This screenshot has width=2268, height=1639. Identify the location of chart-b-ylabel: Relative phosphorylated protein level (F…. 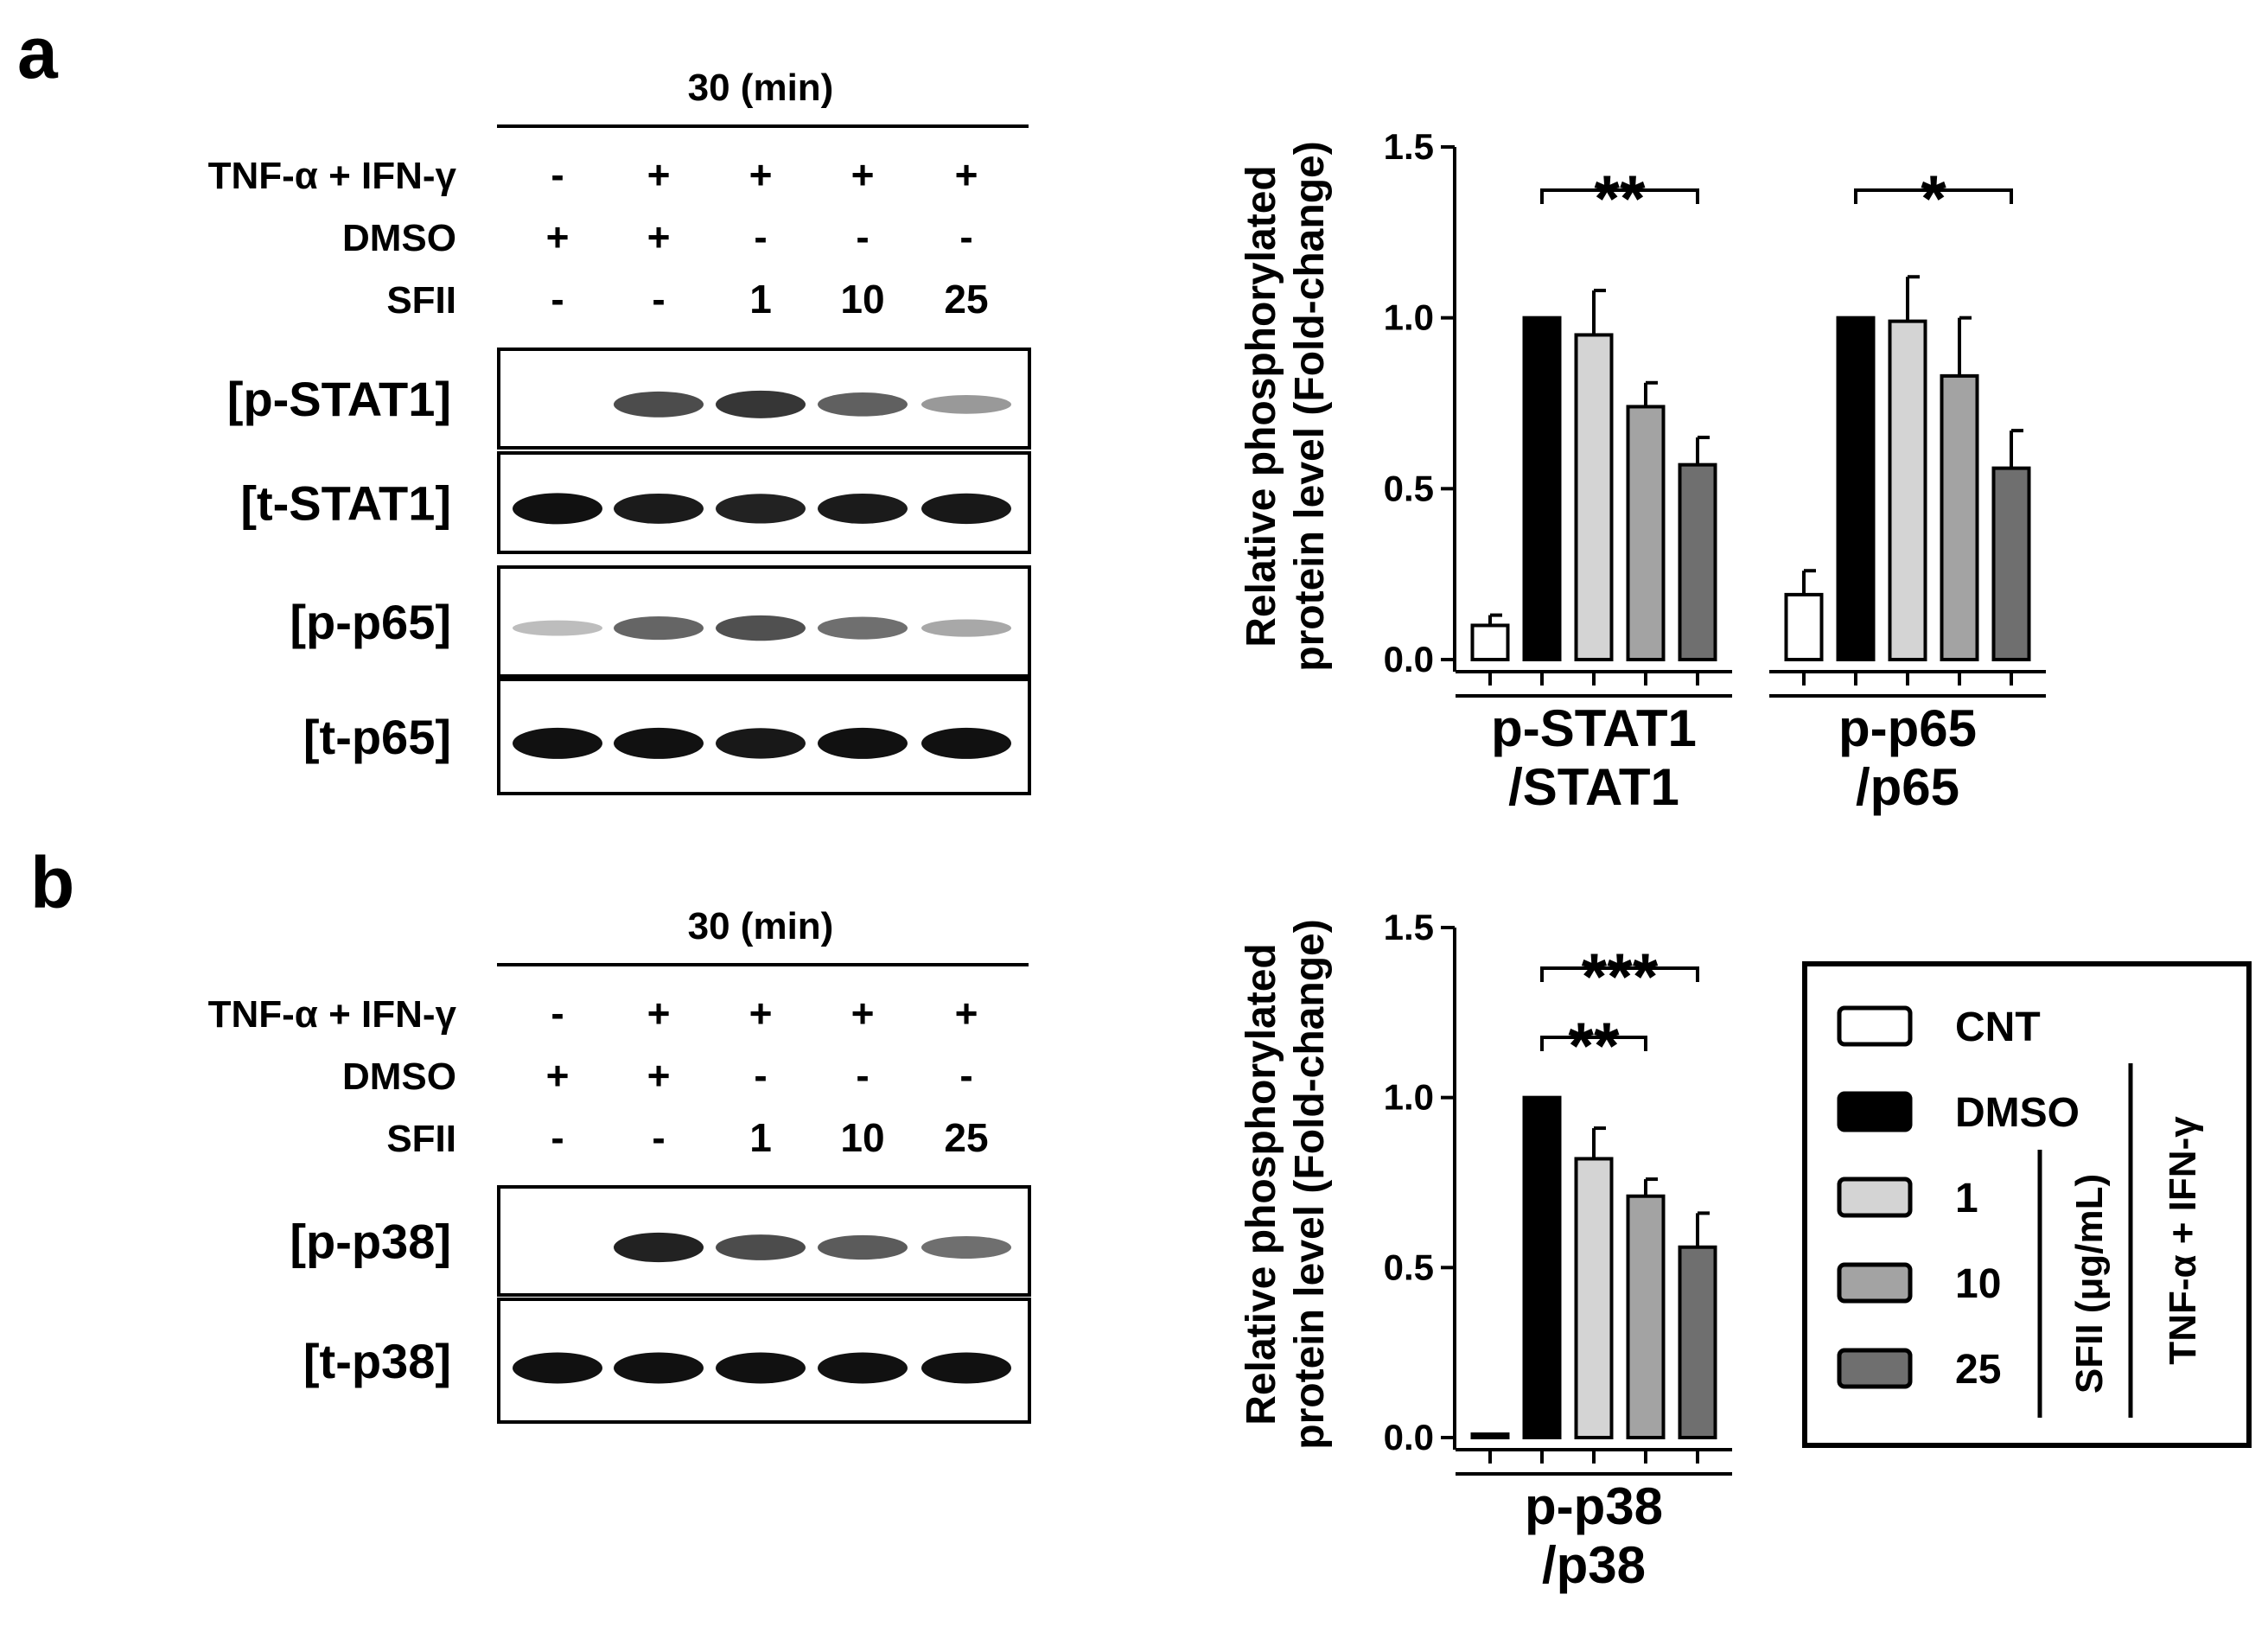
(1286, 1184).